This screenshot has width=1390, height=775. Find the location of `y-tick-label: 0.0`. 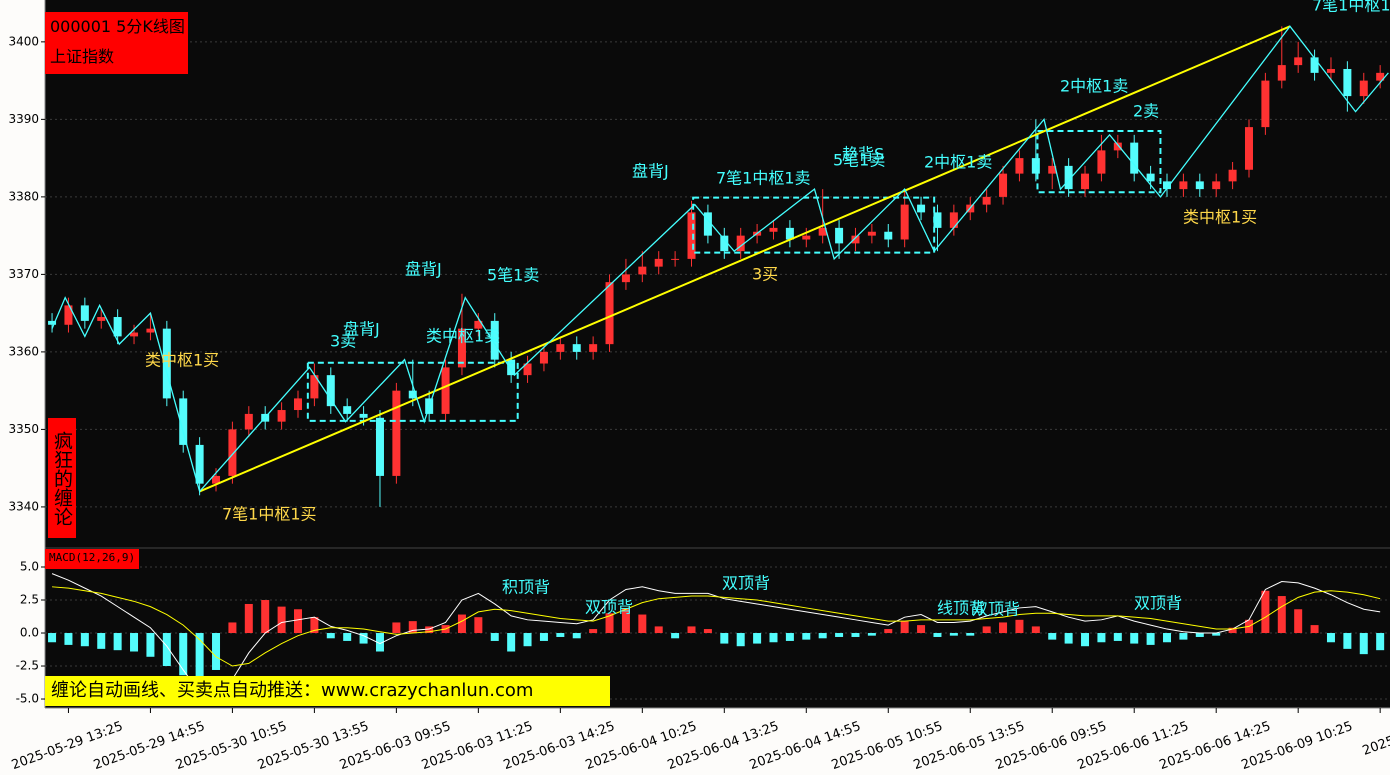

y-tick-label: 0.0 is located at coordinates (29, 633).